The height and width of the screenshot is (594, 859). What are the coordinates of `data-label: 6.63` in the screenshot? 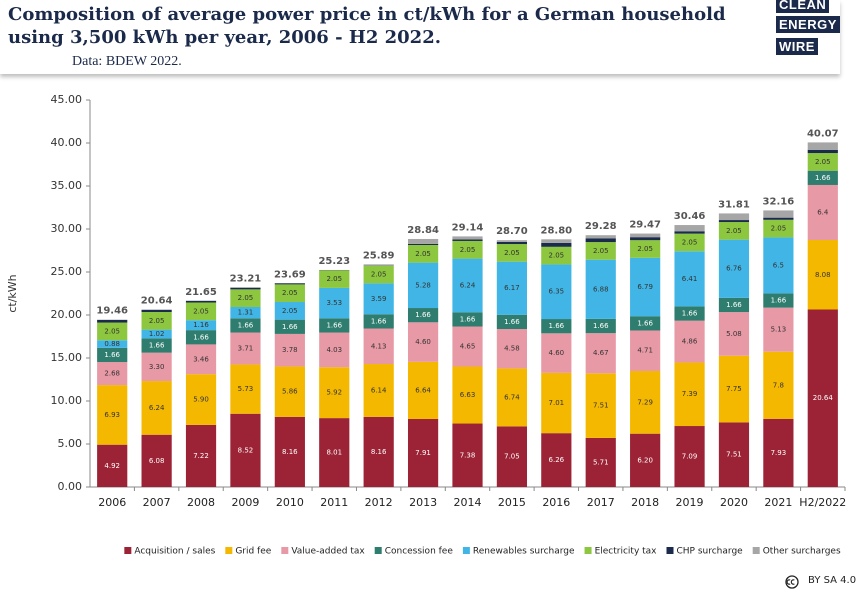 It's located at (468, 395).